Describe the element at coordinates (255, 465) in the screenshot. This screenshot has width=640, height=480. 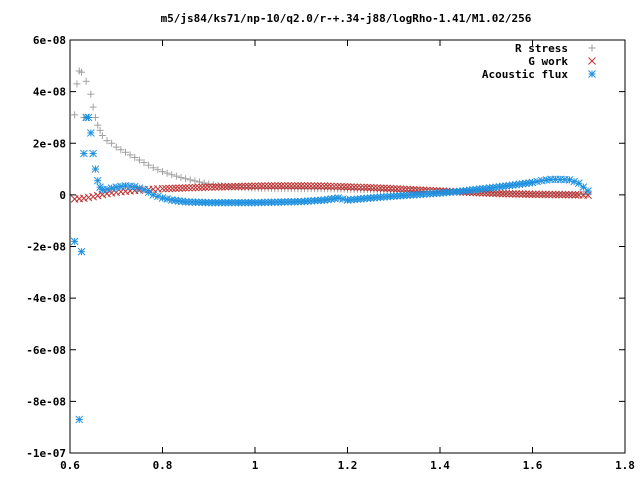
I see `x-tick-label: 1` at that location.